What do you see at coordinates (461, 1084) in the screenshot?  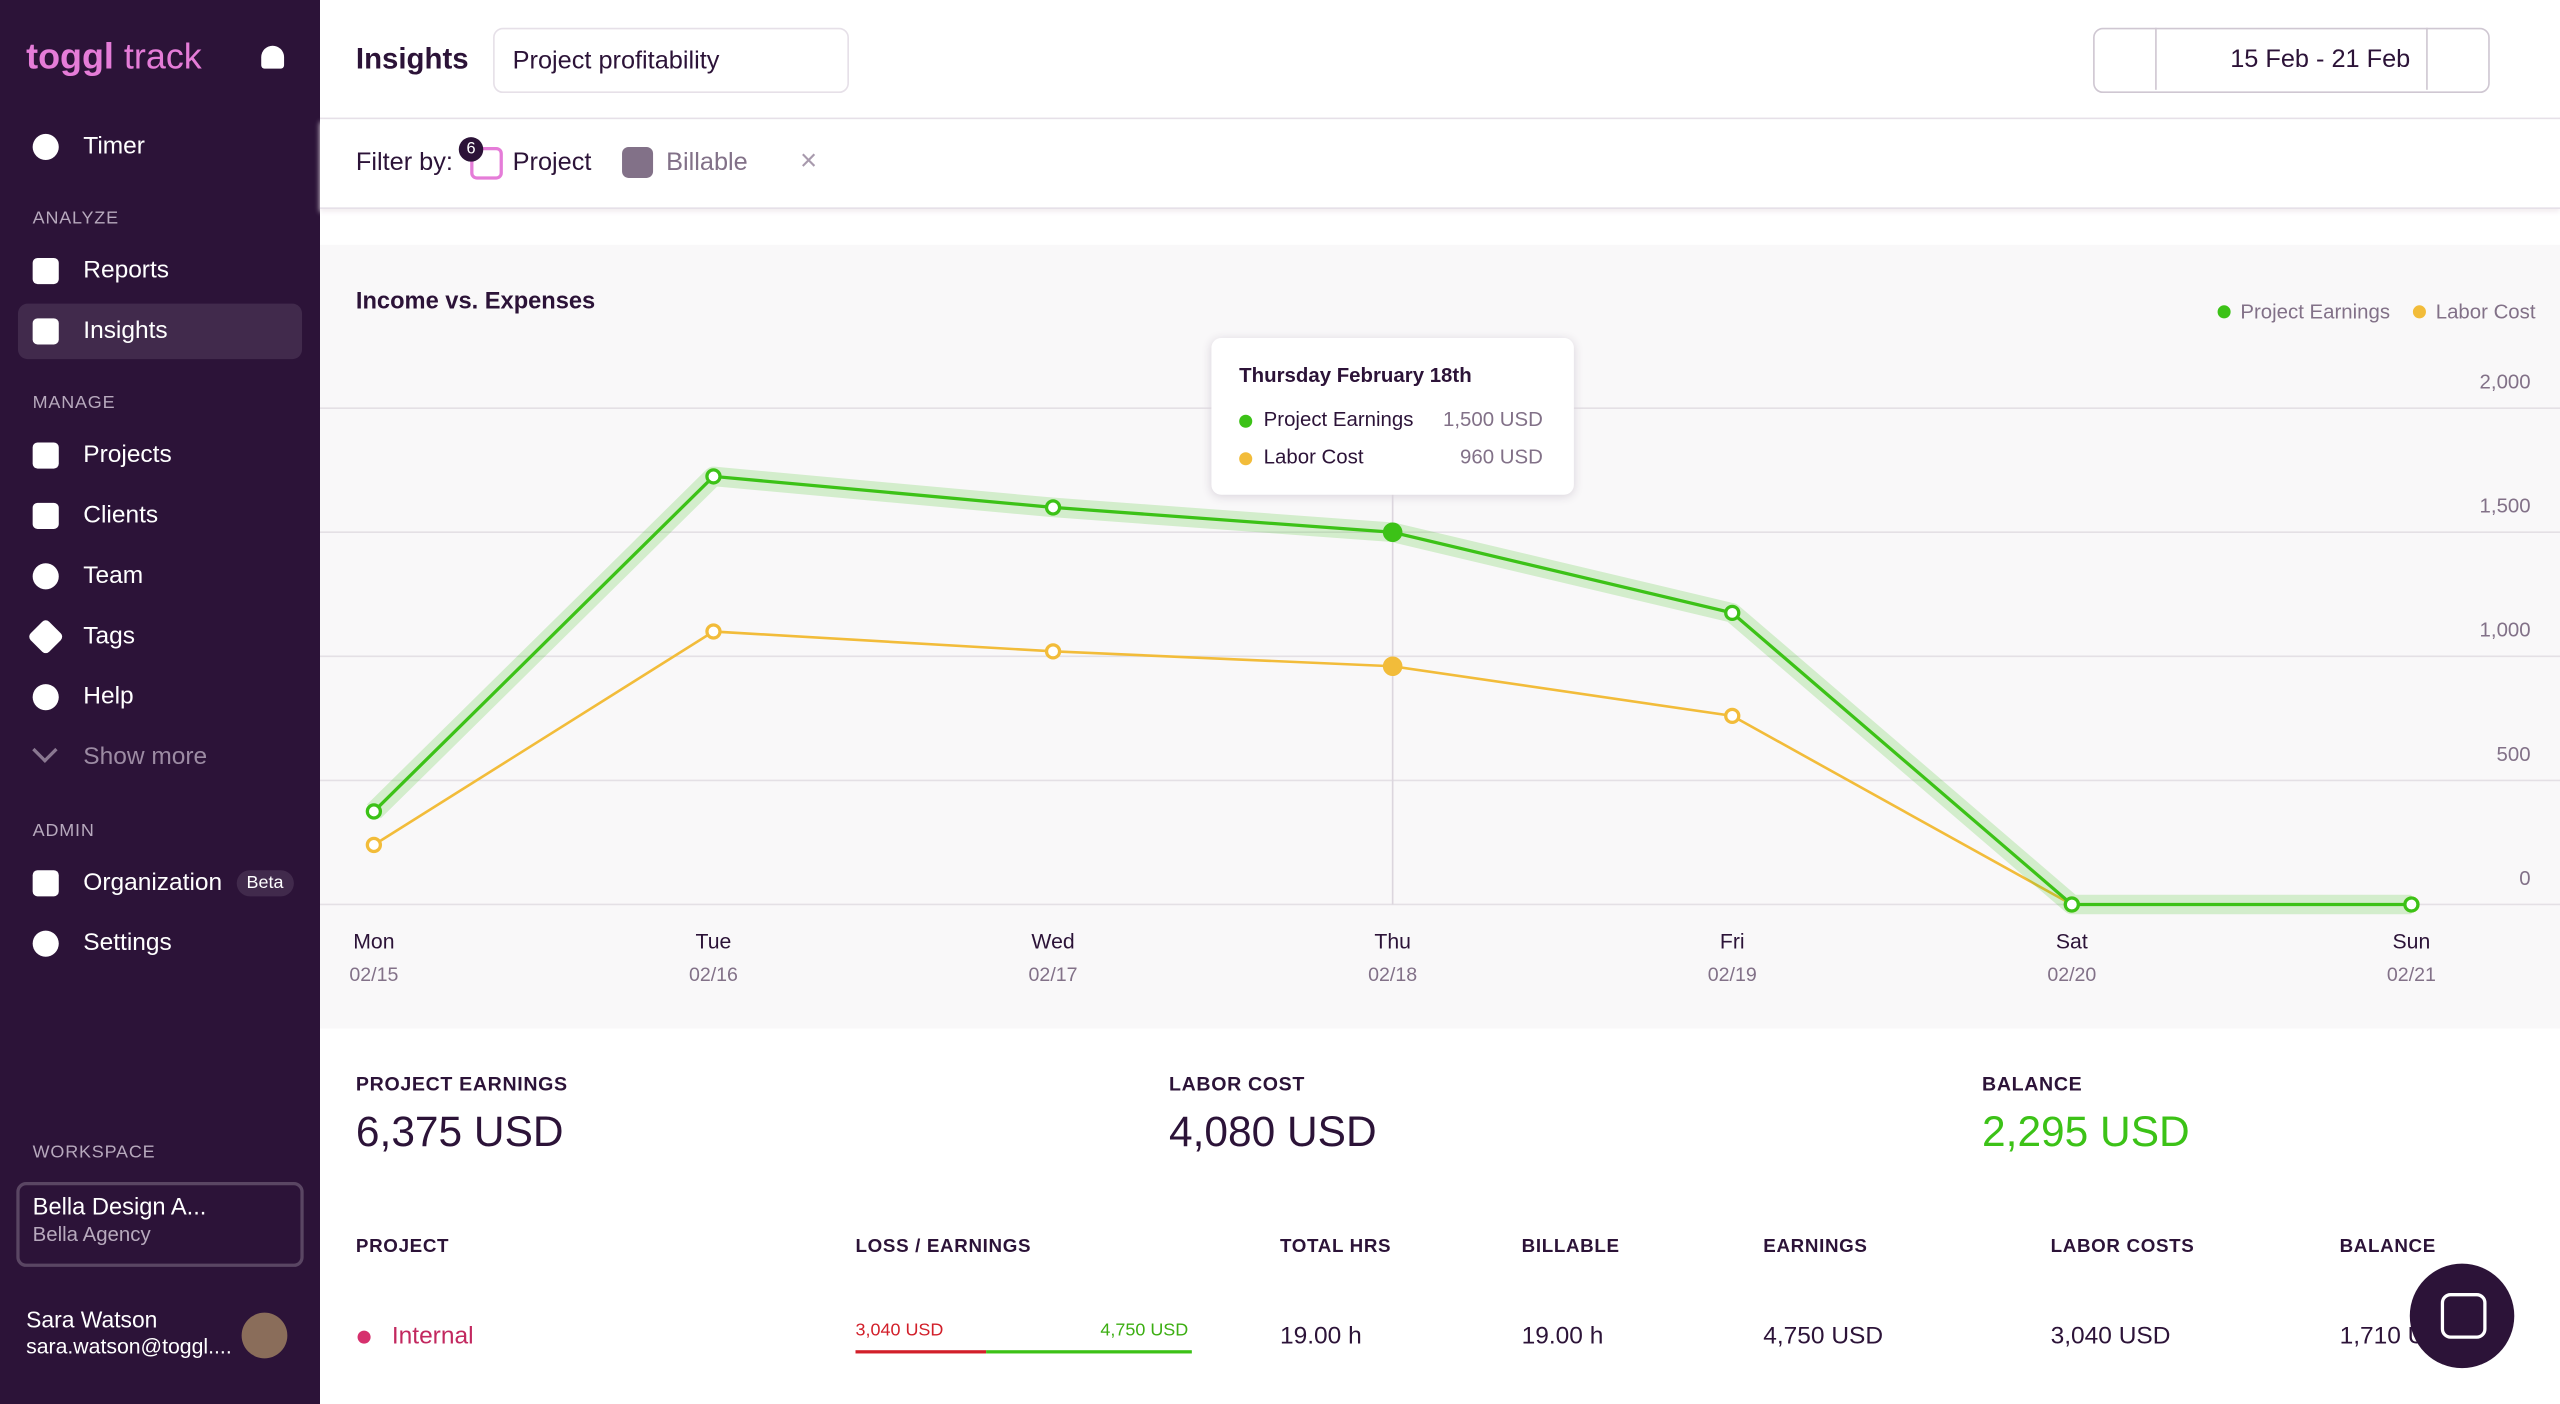 I see `summary-label: PROJECT EARNINGS` at bounding box center [461, 1084].